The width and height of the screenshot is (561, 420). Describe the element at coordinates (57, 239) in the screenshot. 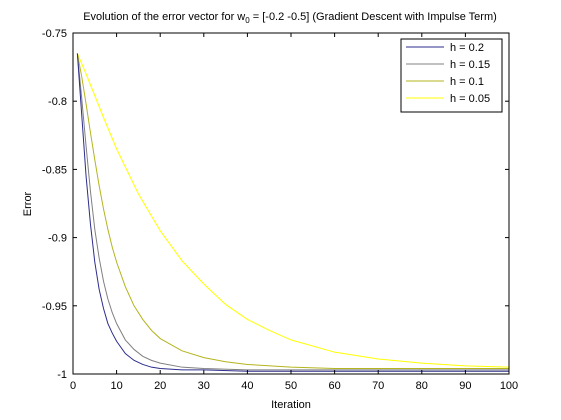

I see `y-tick-label: -0.9` at that location.